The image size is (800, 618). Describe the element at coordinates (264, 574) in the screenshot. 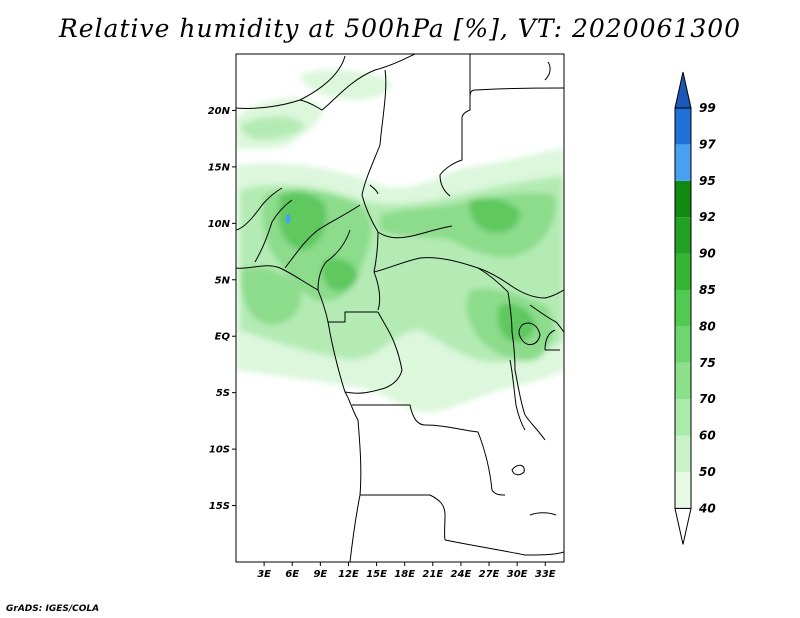

I see `lon-tick-label: 3E` at that location.